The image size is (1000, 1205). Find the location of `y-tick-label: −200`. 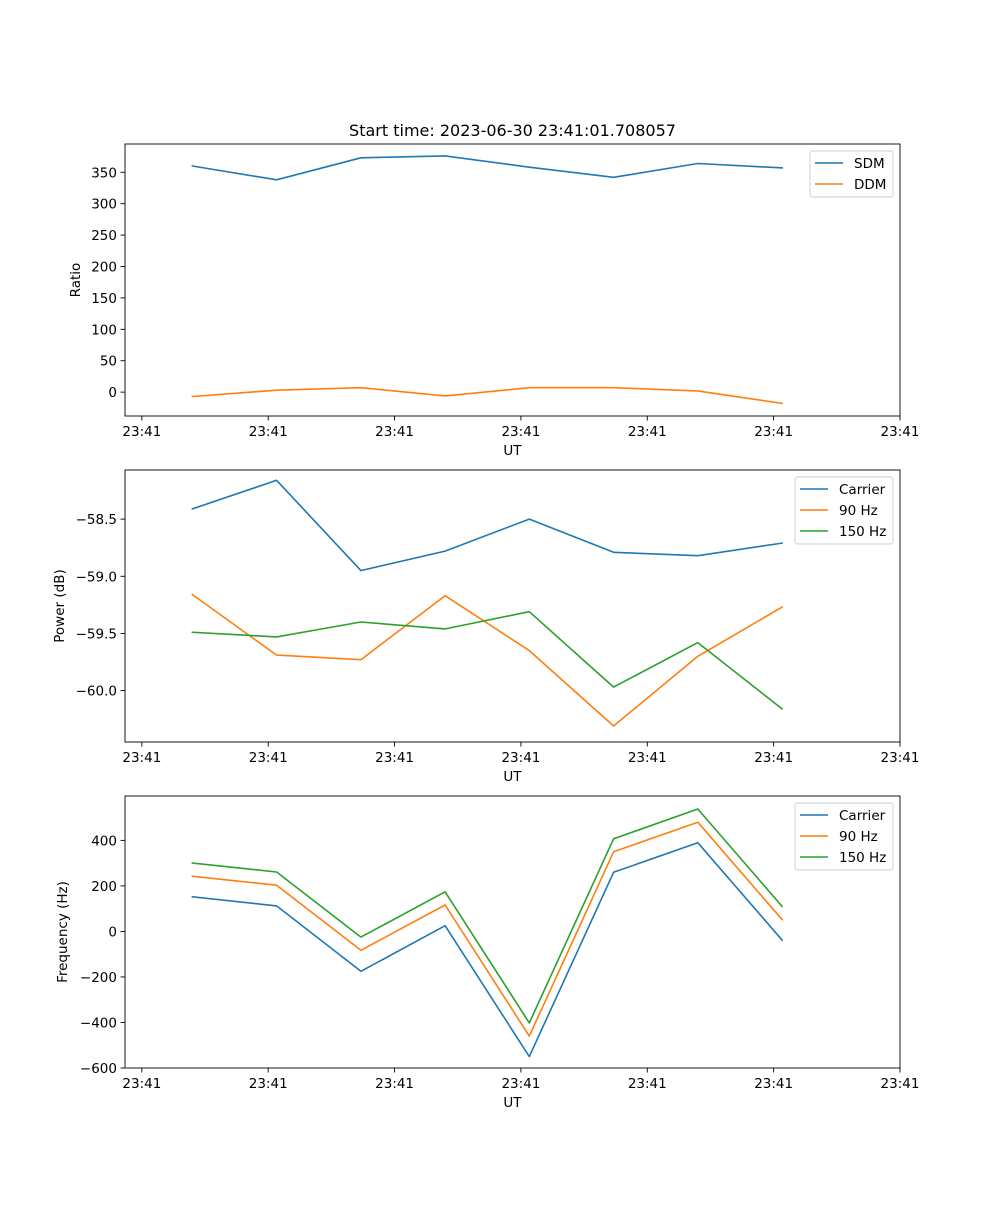

y-tick-label: −200 is located at coordinates (98, 978).